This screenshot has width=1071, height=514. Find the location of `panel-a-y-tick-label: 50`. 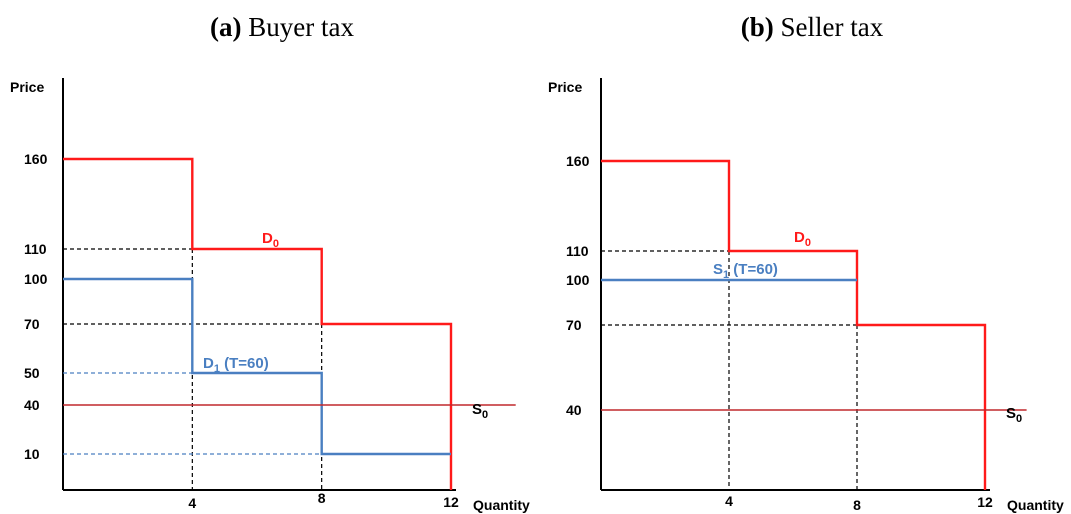

panel-a-y-tick-label: 50 is located at coordinates (32, 373).